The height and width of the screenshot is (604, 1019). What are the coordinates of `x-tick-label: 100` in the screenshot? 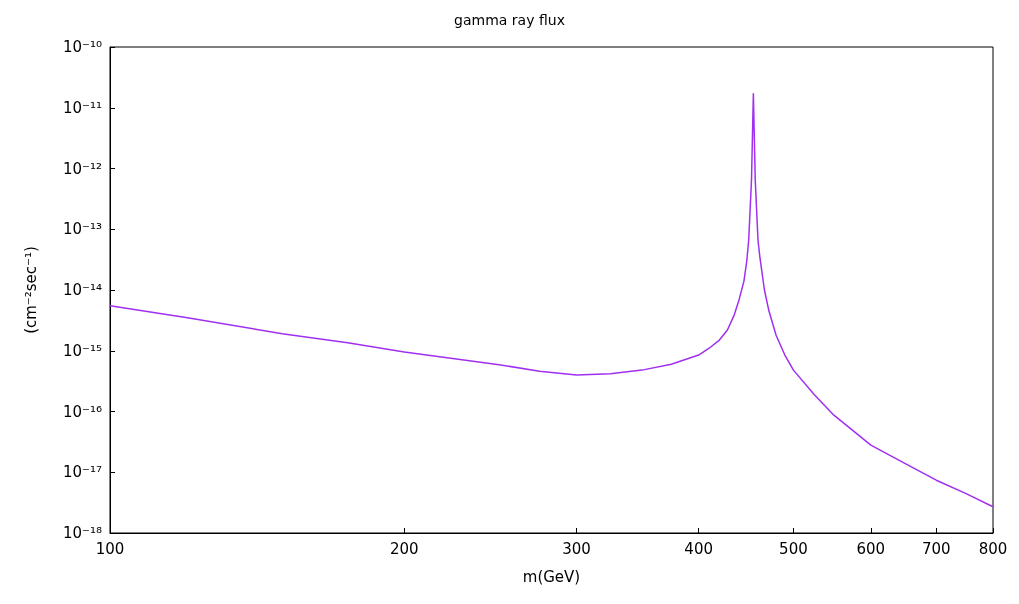 It's located at (110, 548).